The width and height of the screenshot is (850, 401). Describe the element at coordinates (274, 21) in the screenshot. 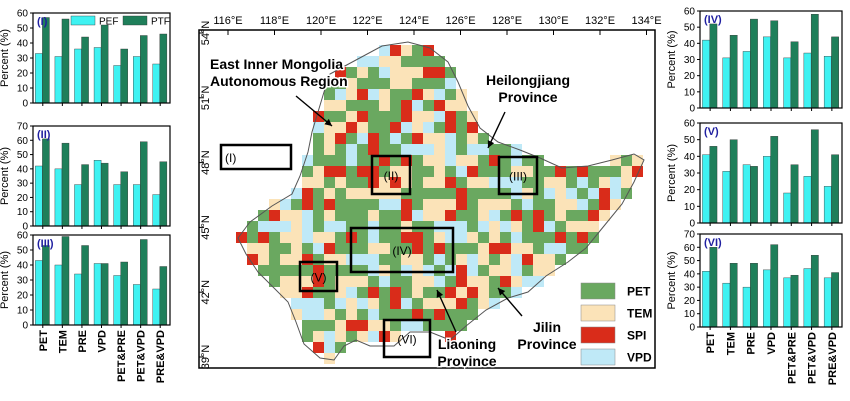

I see `lon-tick-label: 118°E` at that location.